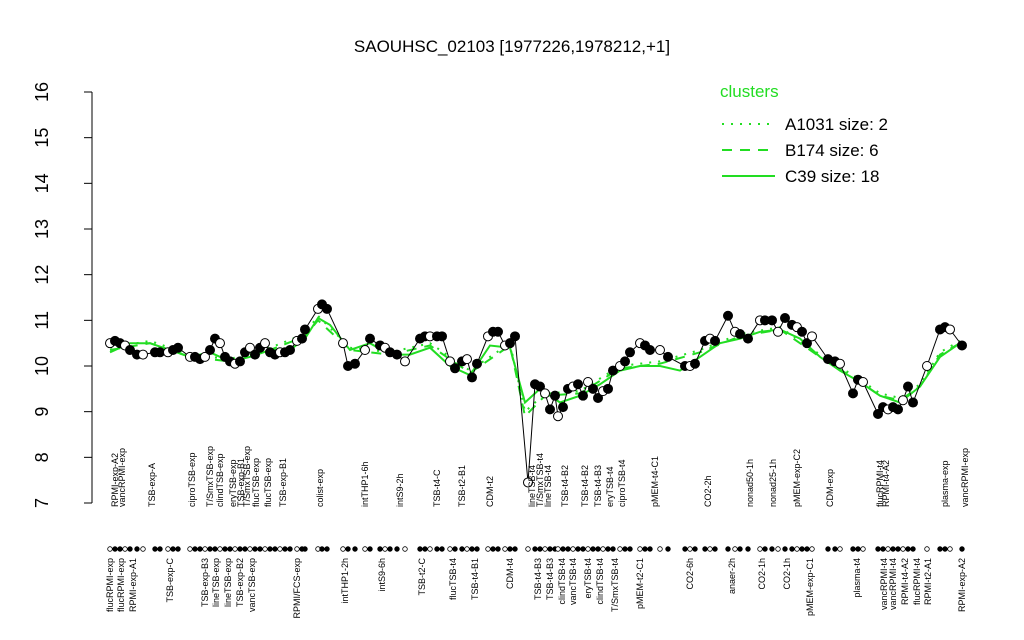 Image resolution: width=1024 pixels, height=640 pixels. I want to click on top-label: ciproTSB-t4, so click(622, 483).